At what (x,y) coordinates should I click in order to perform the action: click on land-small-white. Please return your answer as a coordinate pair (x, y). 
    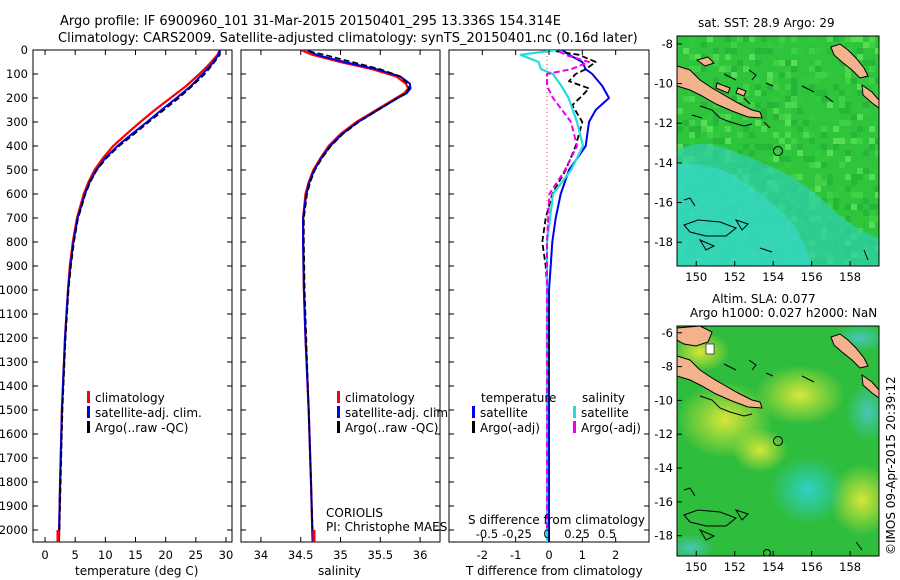
    Looking at the image, I should click on (710, 349).